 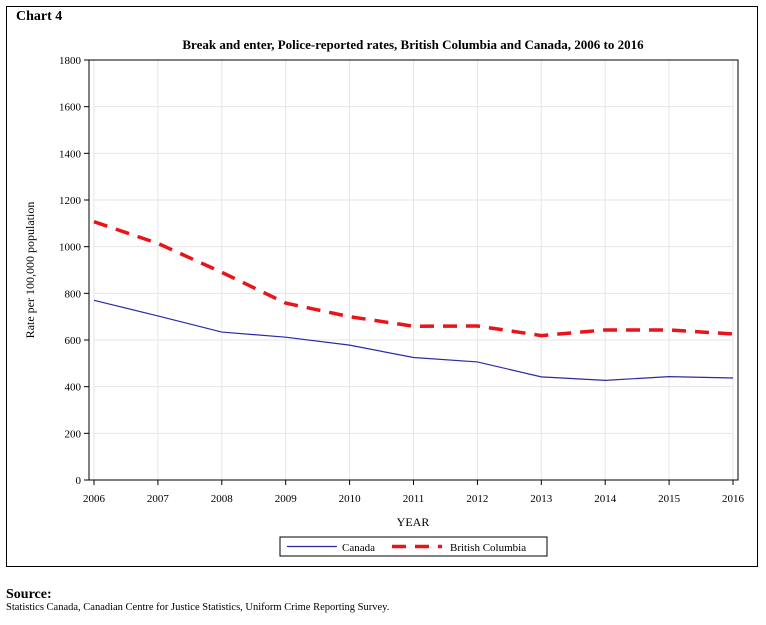 I want to click on x-tick-label: 2009, so click(x=286, y=499).